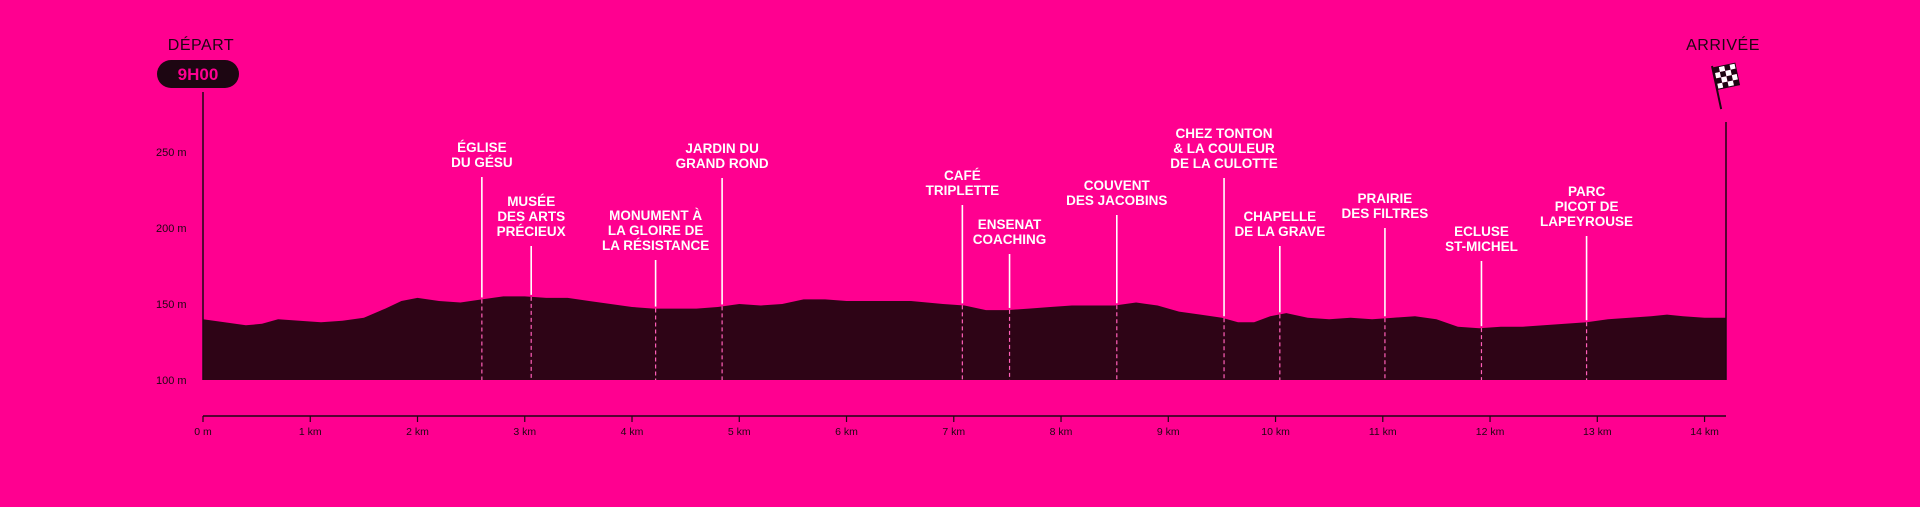  What do you see at coordinates (1586, 221) in the screenshot?
I see `waypoint-label: LAPEYROUSE` at bounding box center [1586, 221].